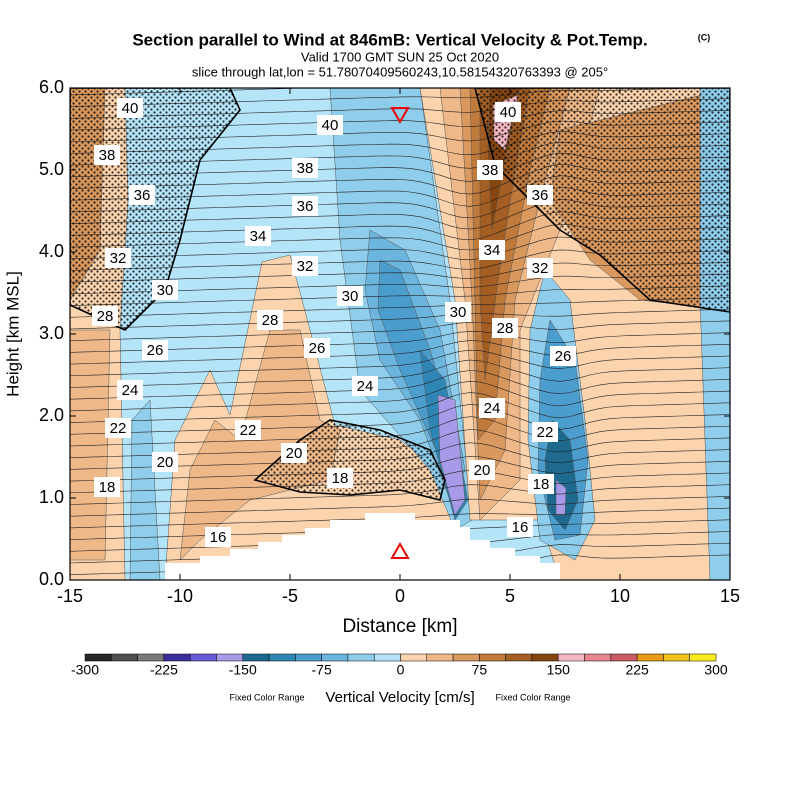 This screenshot has width=800, height=800. I want to click on colorbar-tick-label: 150, so click(559, 670).